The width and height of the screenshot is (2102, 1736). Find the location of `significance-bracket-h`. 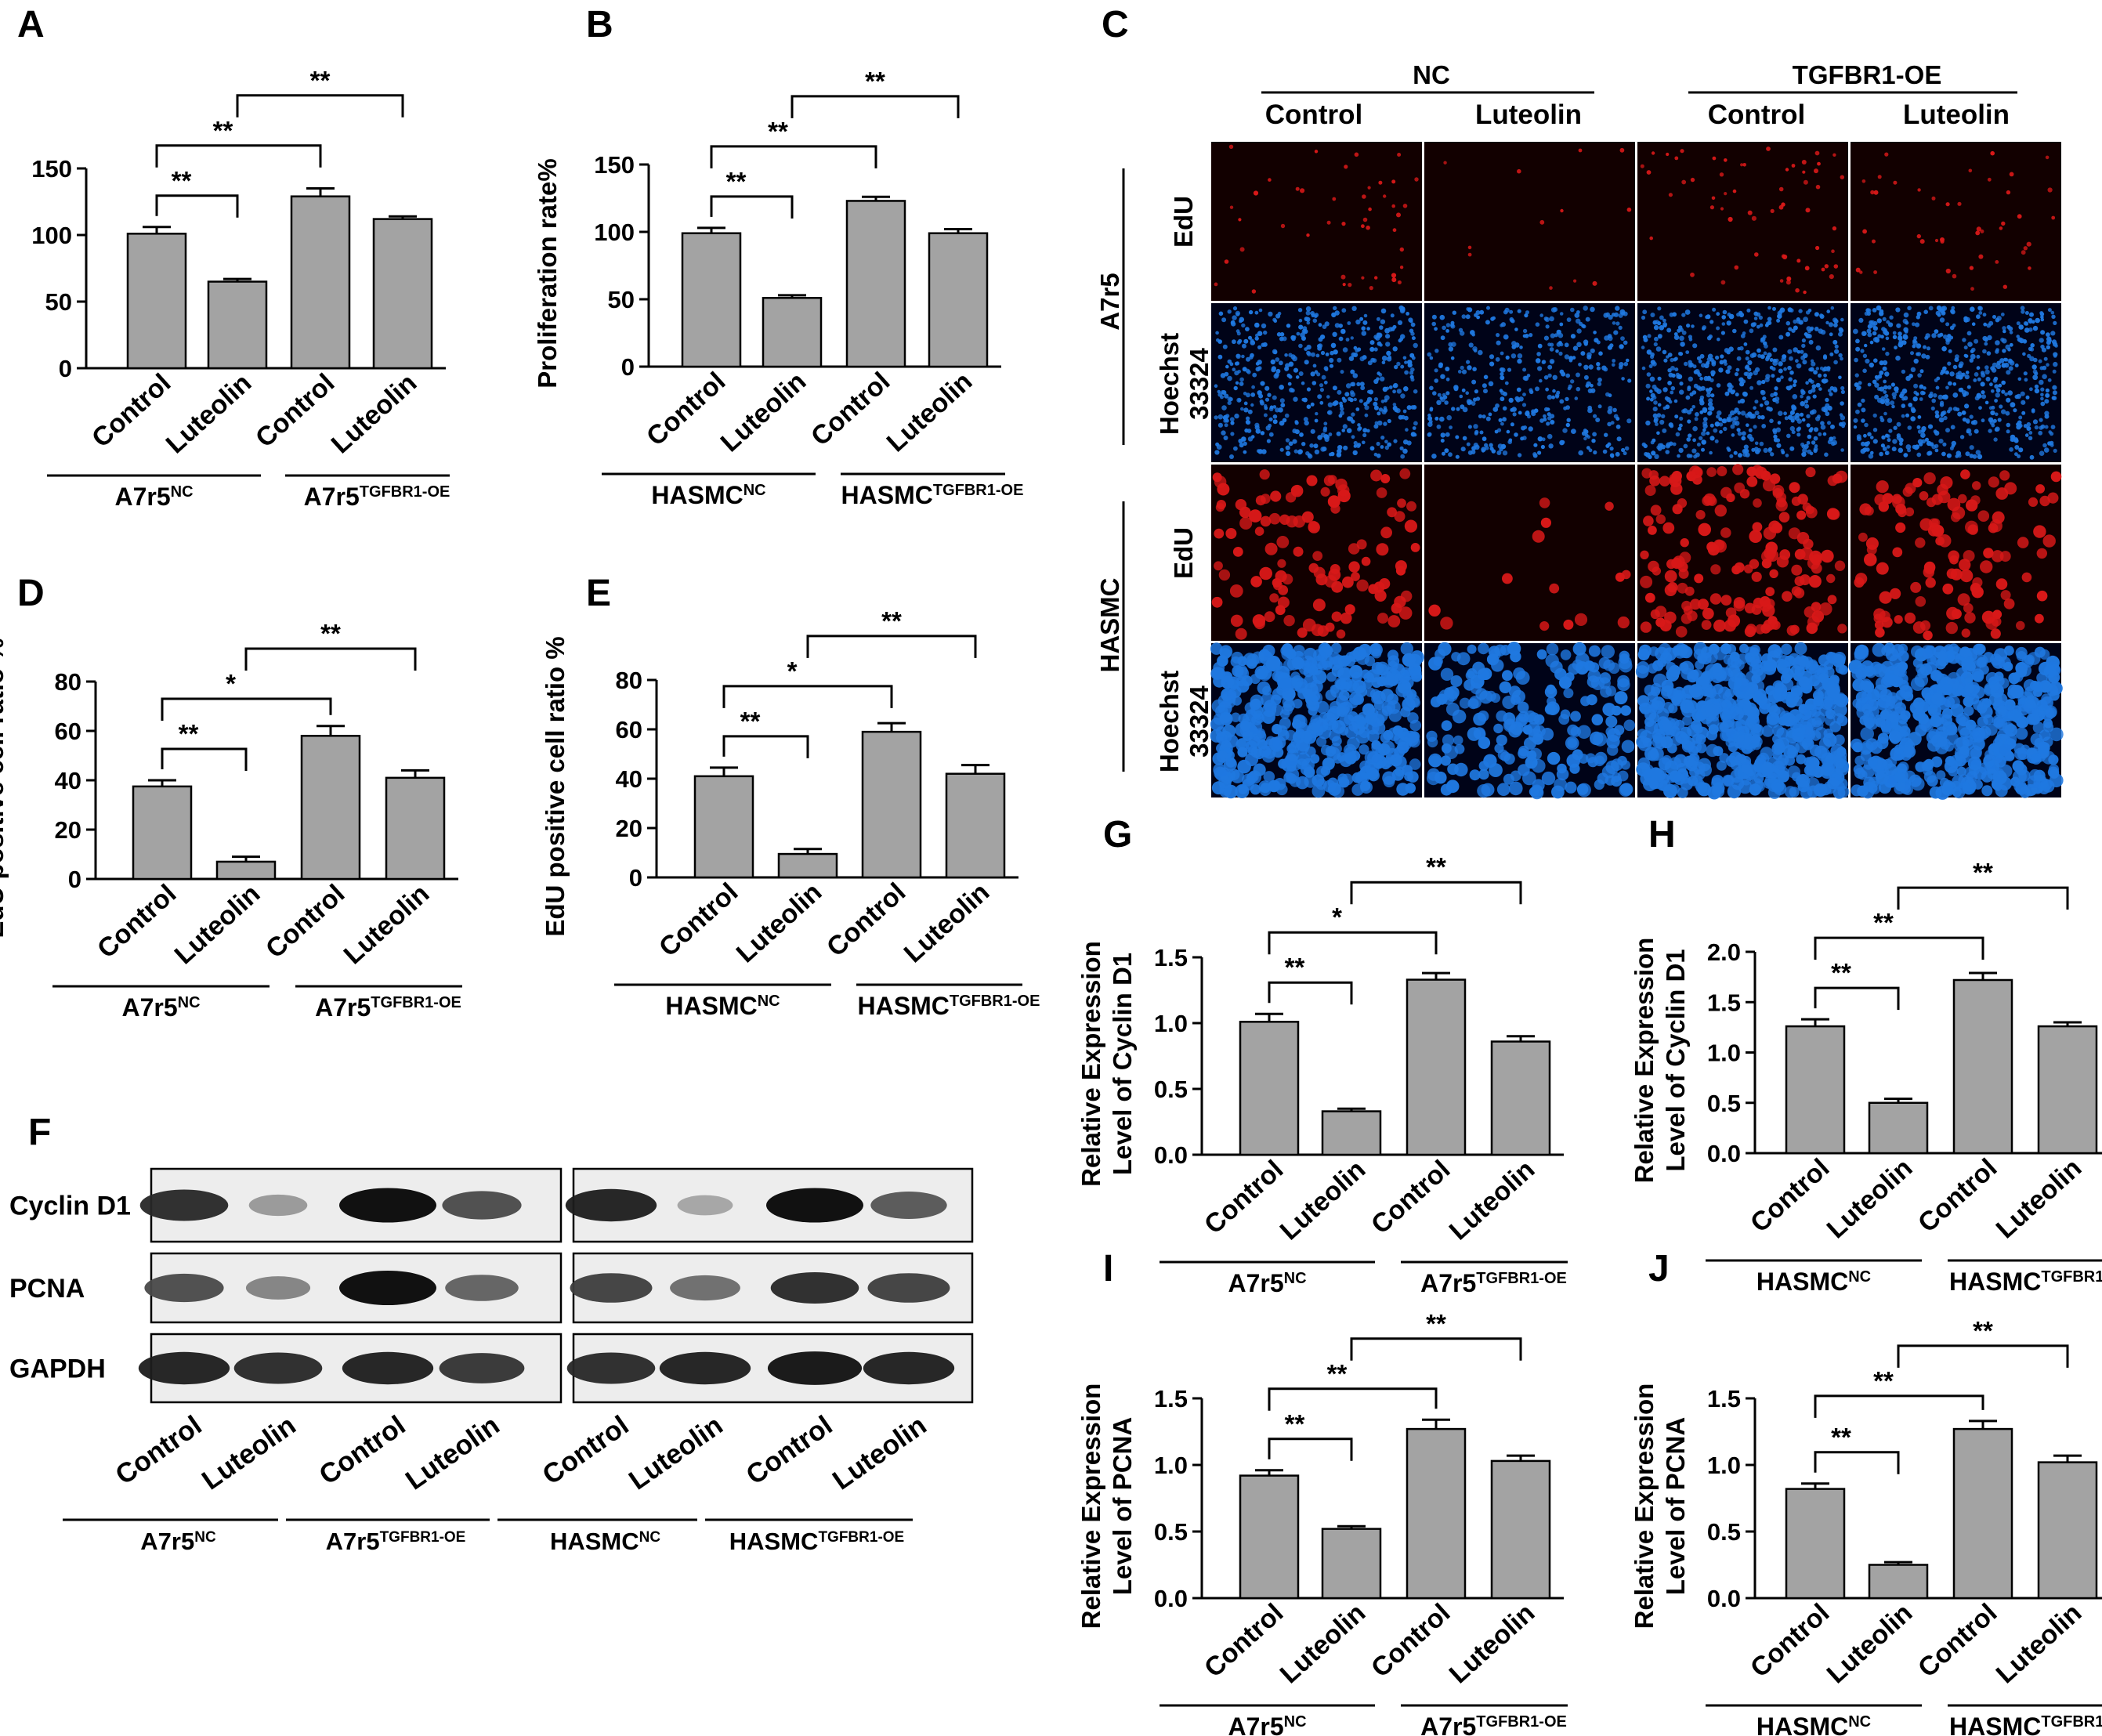

significance-bracket-h is located at coordinates (1983, 898).